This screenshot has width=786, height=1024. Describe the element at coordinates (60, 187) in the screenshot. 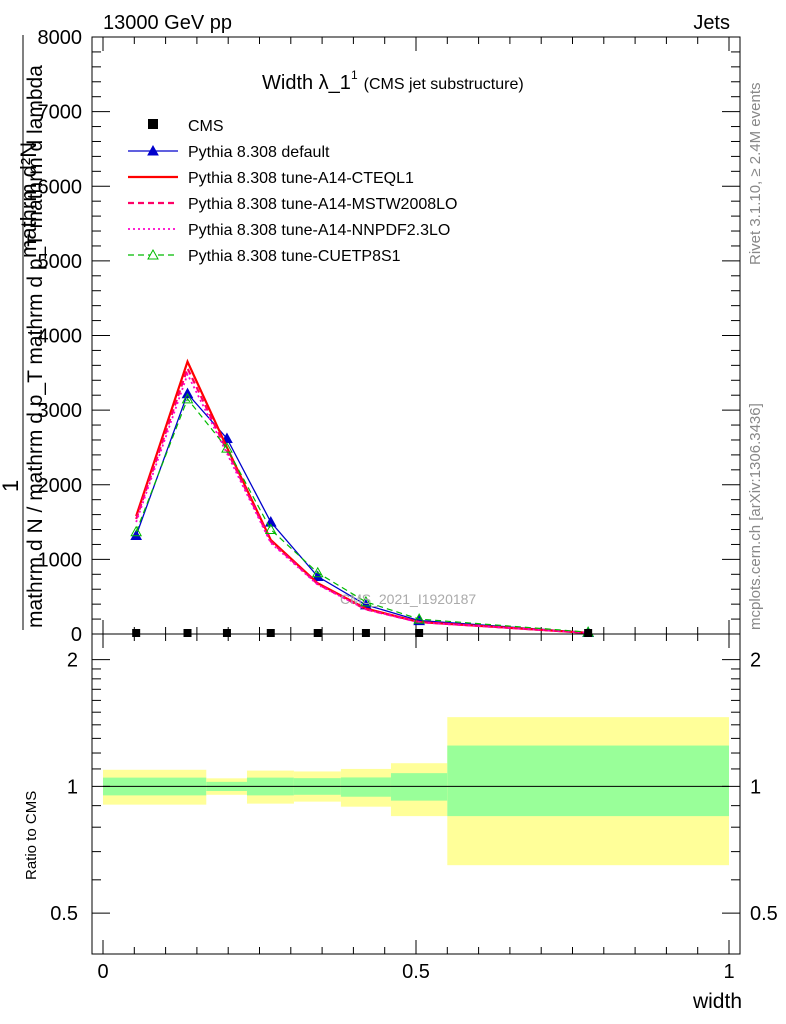

I see `main-y-tick-label: 6000` at that location.